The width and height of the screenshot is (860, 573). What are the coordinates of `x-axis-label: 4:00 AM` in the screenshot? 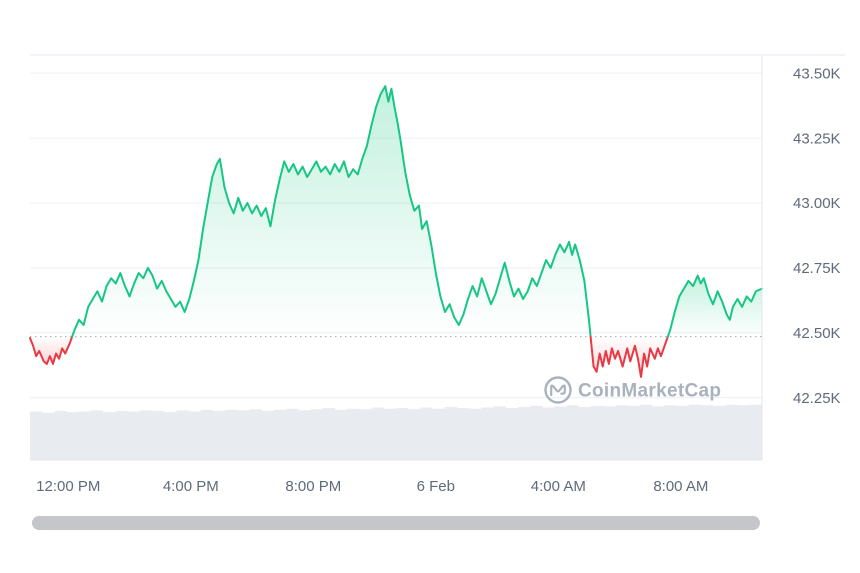 It's located at (558, 486).